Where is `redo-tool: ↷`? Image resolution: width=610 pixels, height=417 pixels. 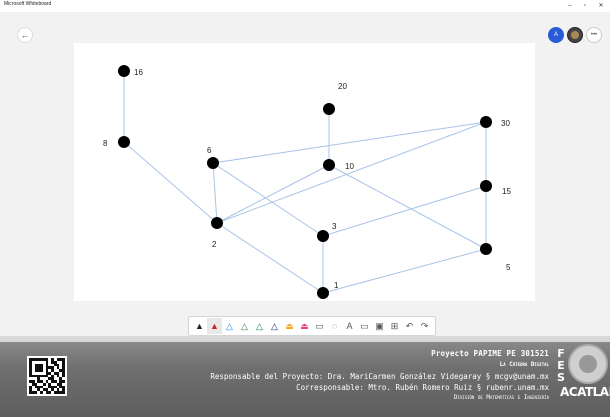 redo-tool: ↷ is located at coordinates (424, 325).